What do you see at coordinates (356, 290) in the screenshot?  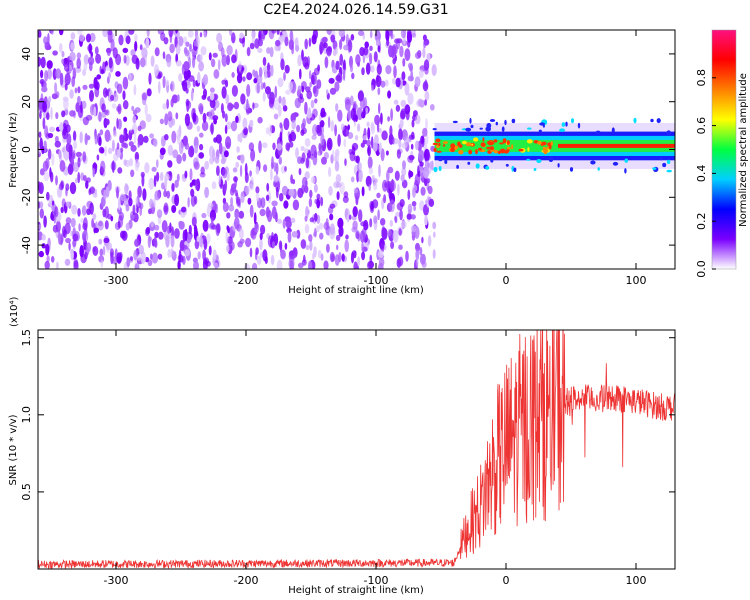 I see `spectrogram-x-axis-label: Height of straight line (km)` at bounding box center [356, 290].